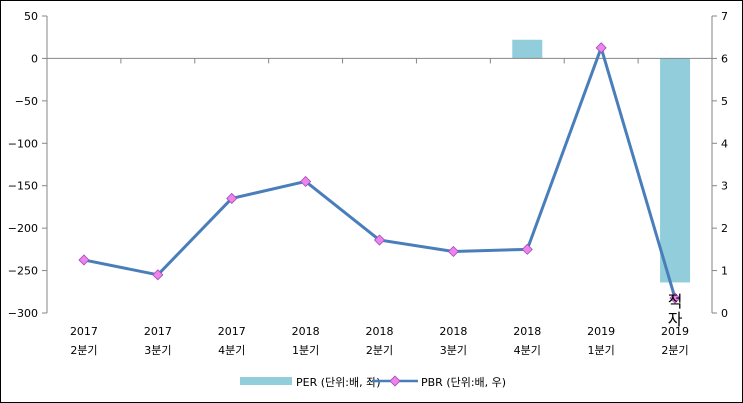 This screenshot has height=403, width=743. What do you see at coordinates (34, 58) in the screenshot?
I see `left-tick-label: 0` at bounding box center [34, 58].